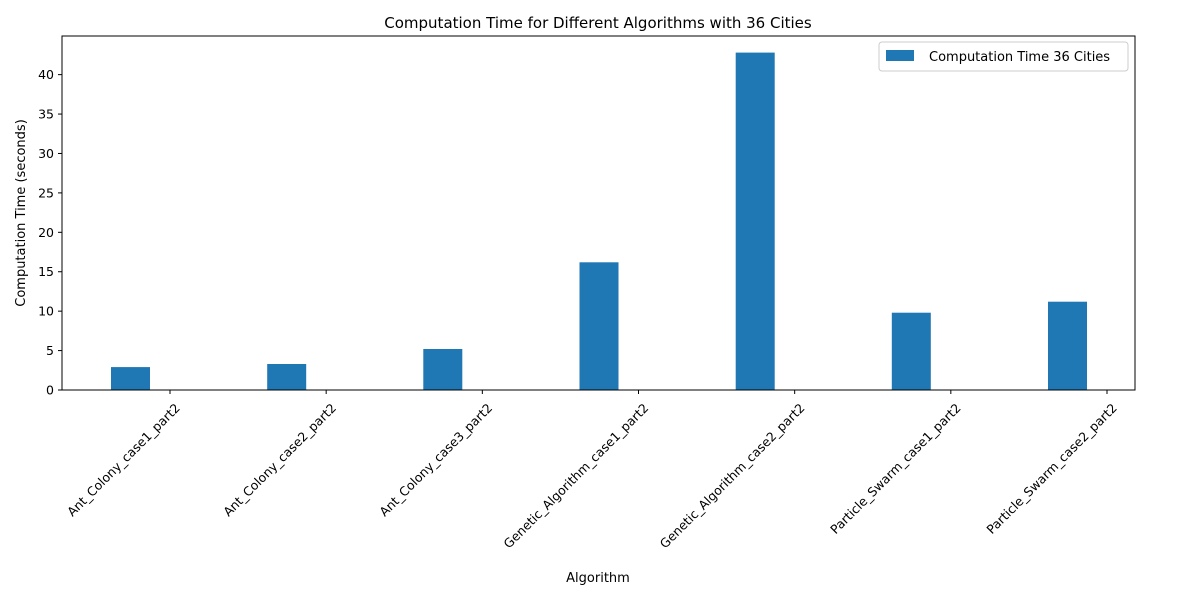 The width and height of the screenshot is (1200, 600). I want to click on legend-box, so click(1003, 56).